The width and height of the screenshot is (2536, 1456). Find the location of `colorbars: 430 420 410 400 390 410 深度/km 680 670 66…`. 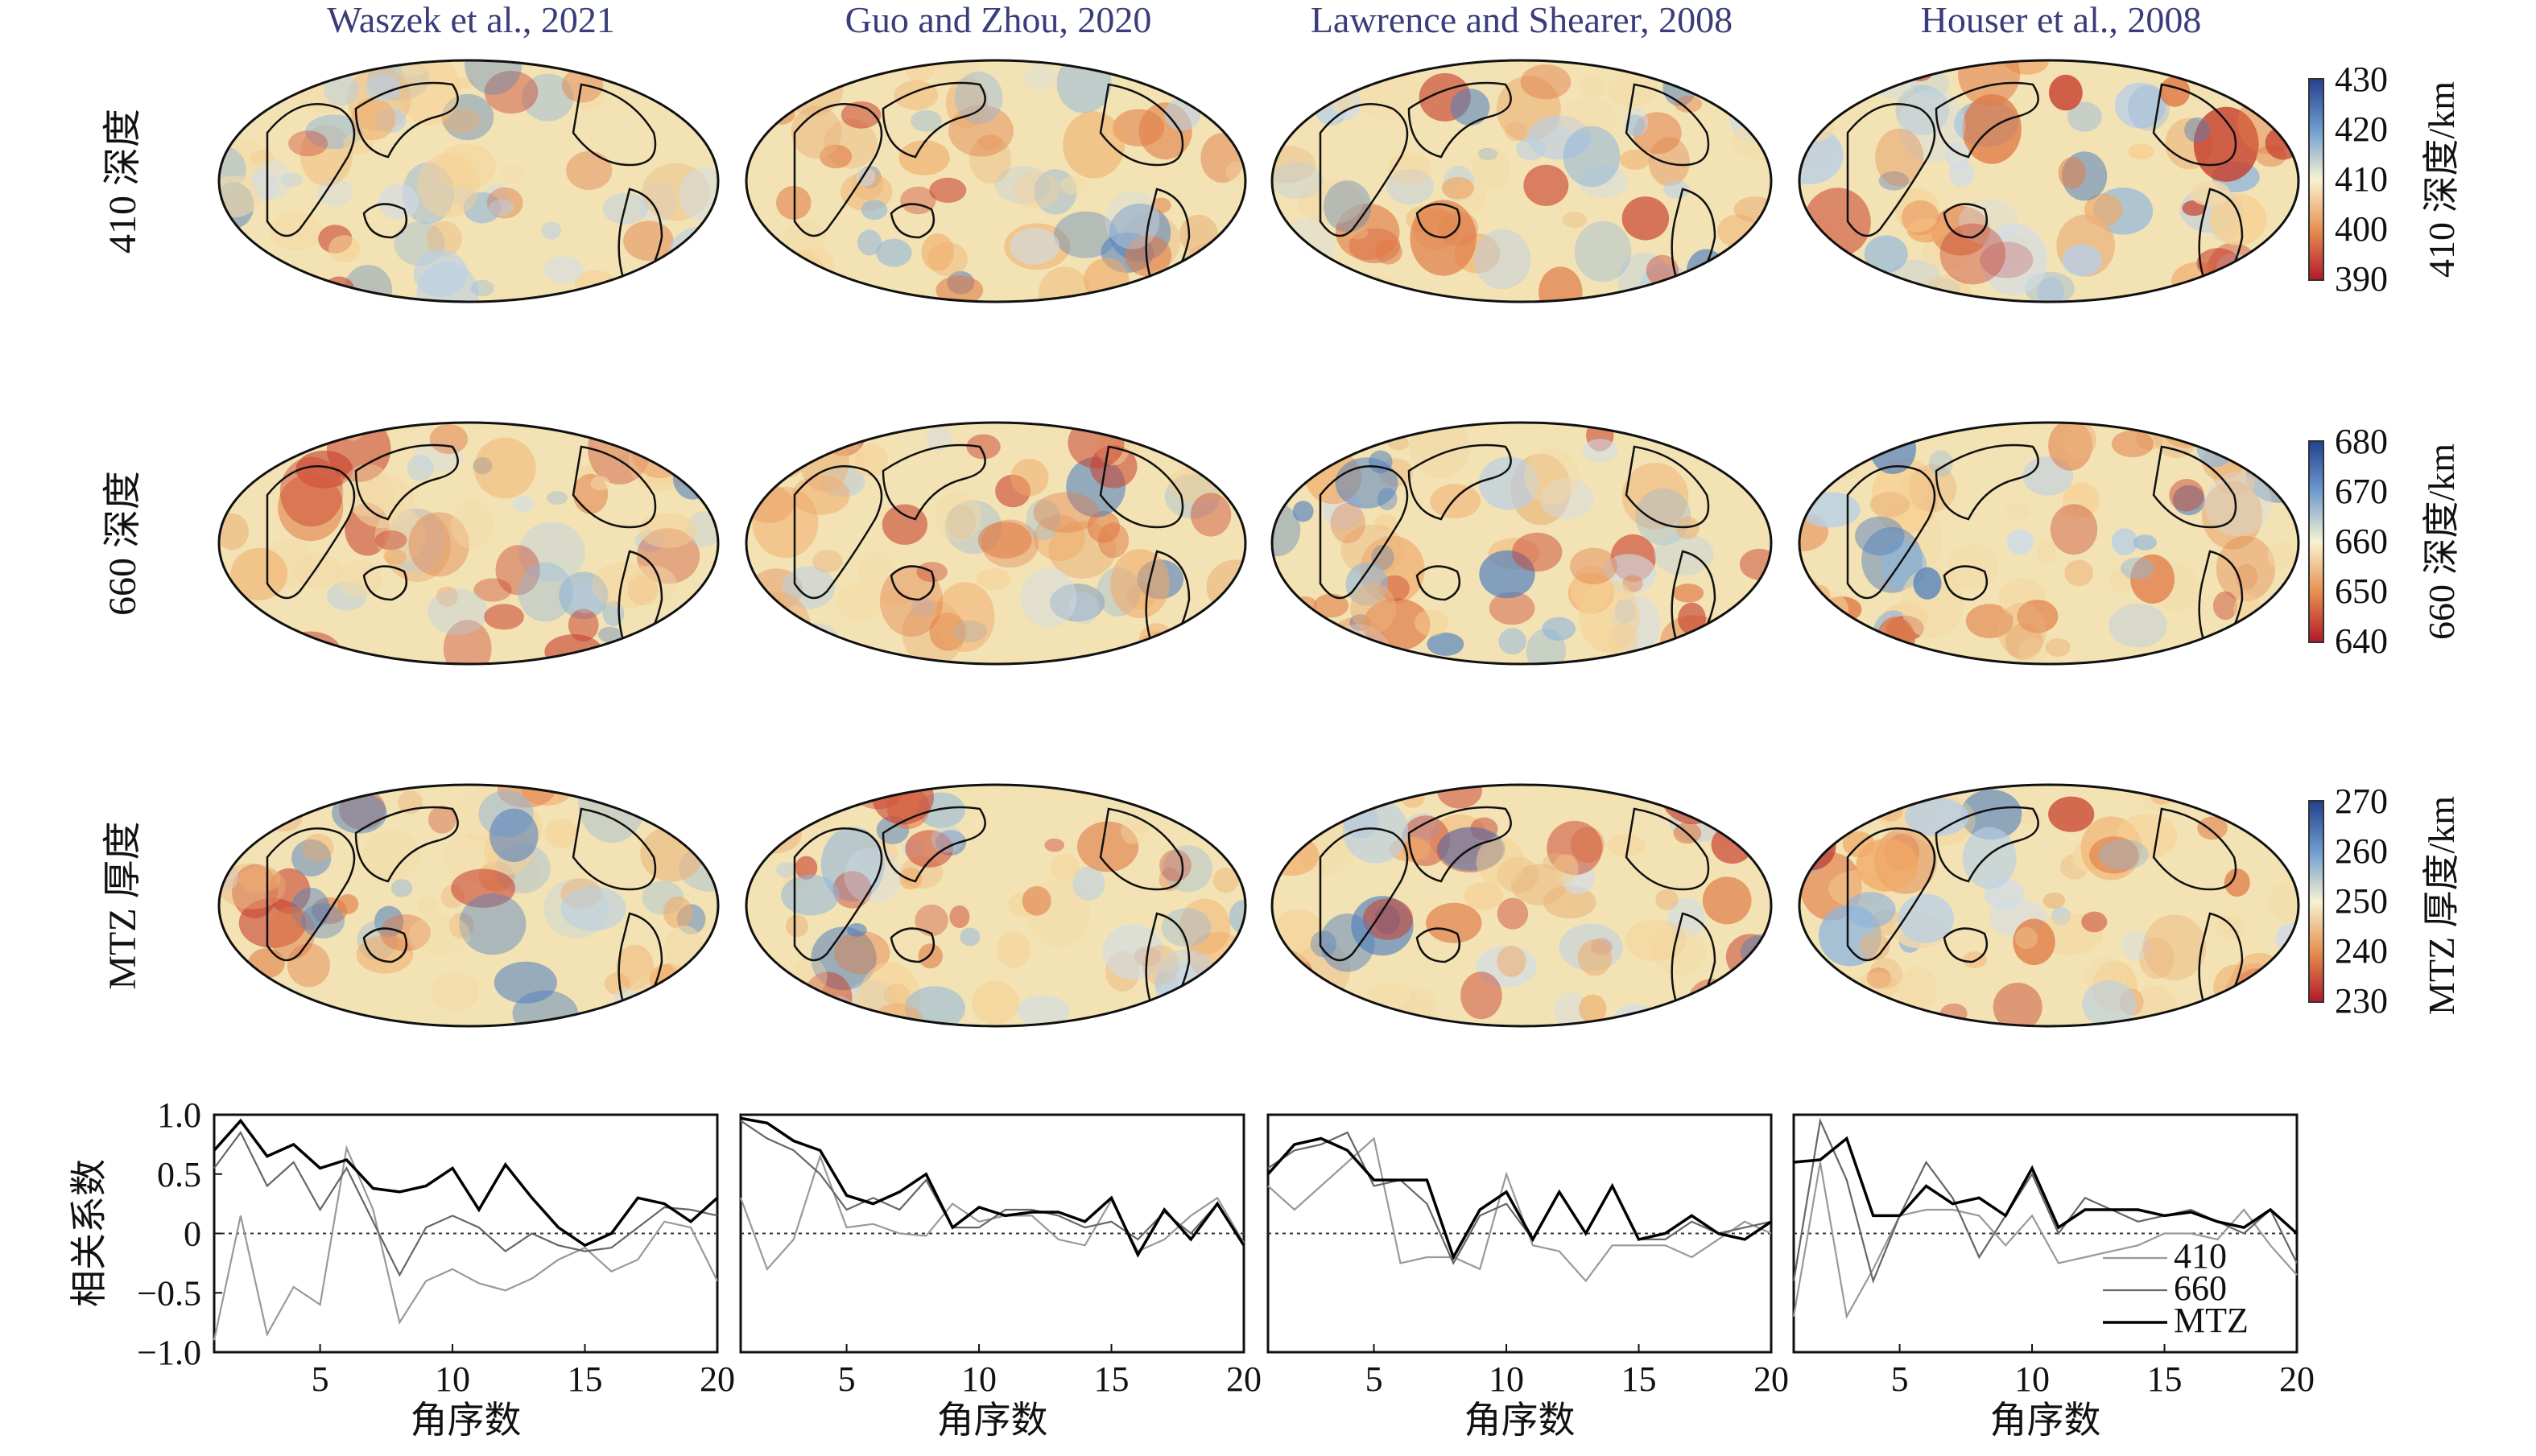

colorbars: 430 420 410 400 390 410 深度/km 680 670 66… is located at coordinates (2385, 540).